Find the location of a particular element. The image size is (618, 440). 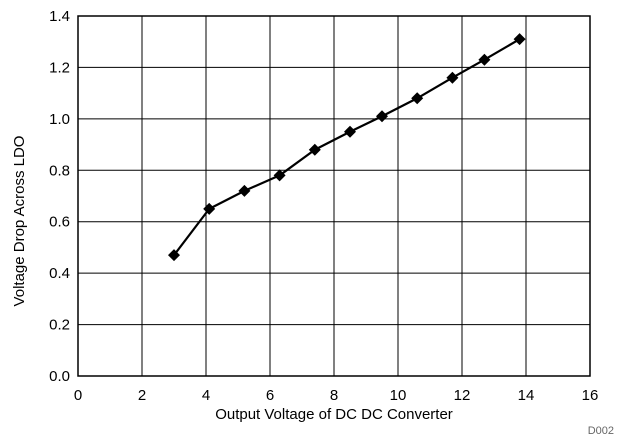

y-tick-label: 0.0 is located at coordinates (59, 376).